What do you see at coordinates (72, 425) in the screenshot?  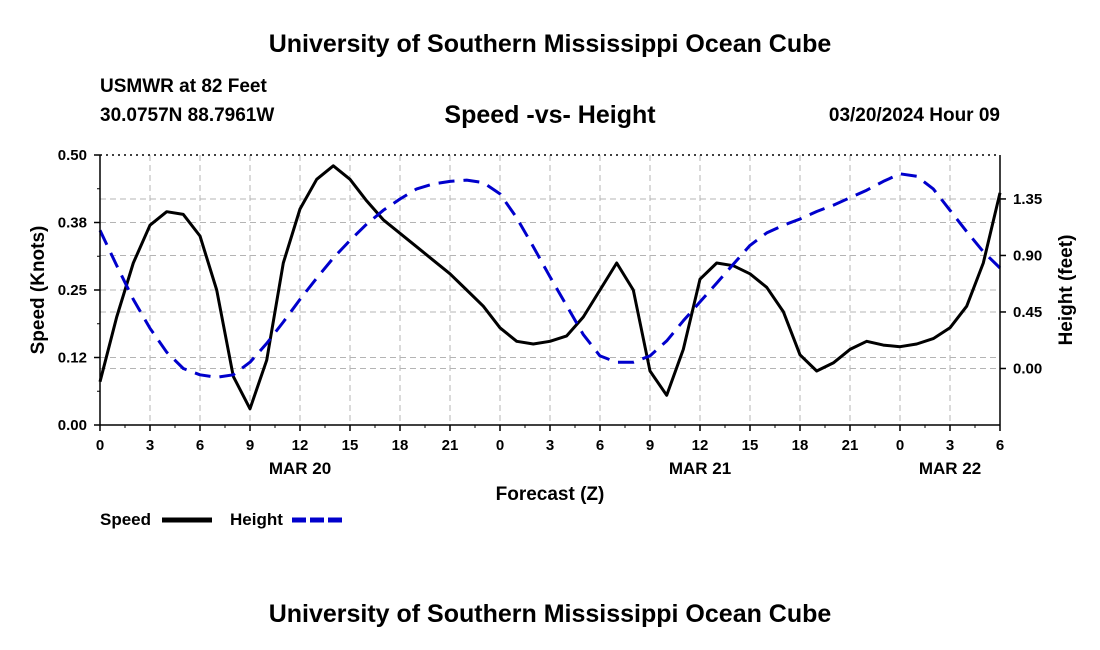 I see `y-left-tick-label: 0.00` at bounding box center [72, 425].